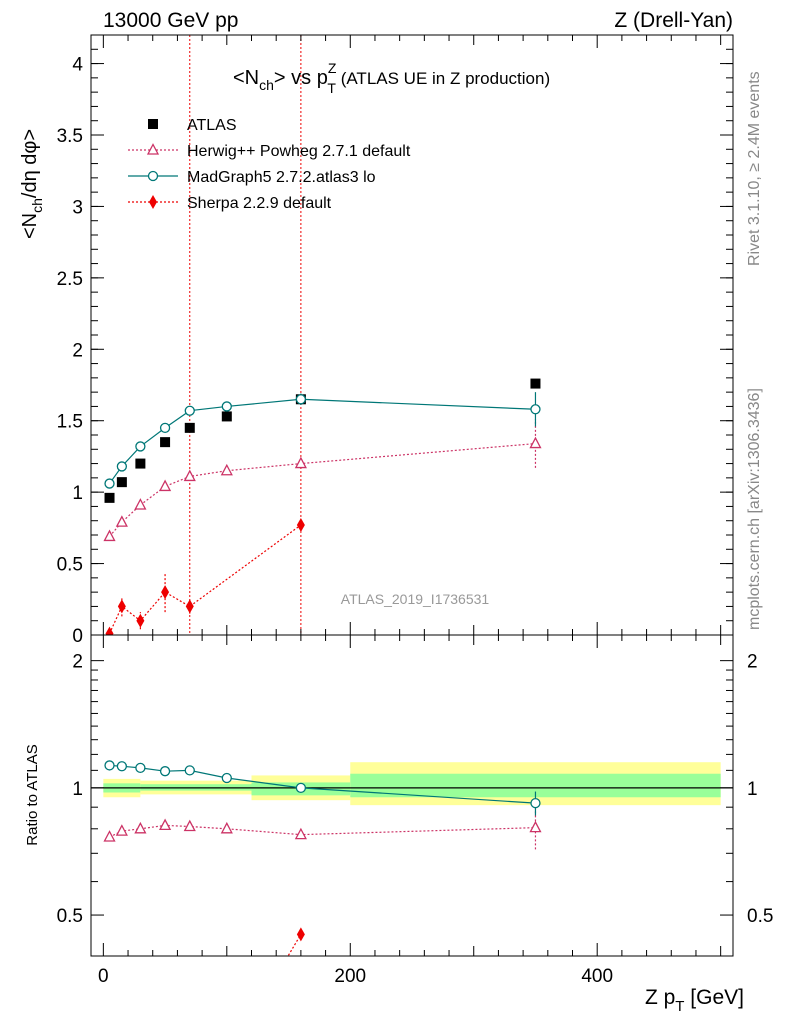 Image resolution: width=786 pixels, height=1024 pixels. I want to click on ratio-y-tick-label: 0.5, so click(70, 916).